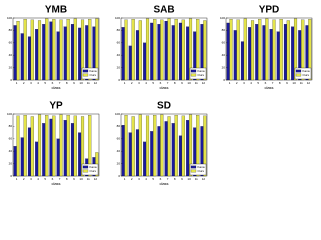  What do you see at coordinates (119, 151) in the screenshot?
I see `y-tick-label: 40` at bounding box center [119, 151].